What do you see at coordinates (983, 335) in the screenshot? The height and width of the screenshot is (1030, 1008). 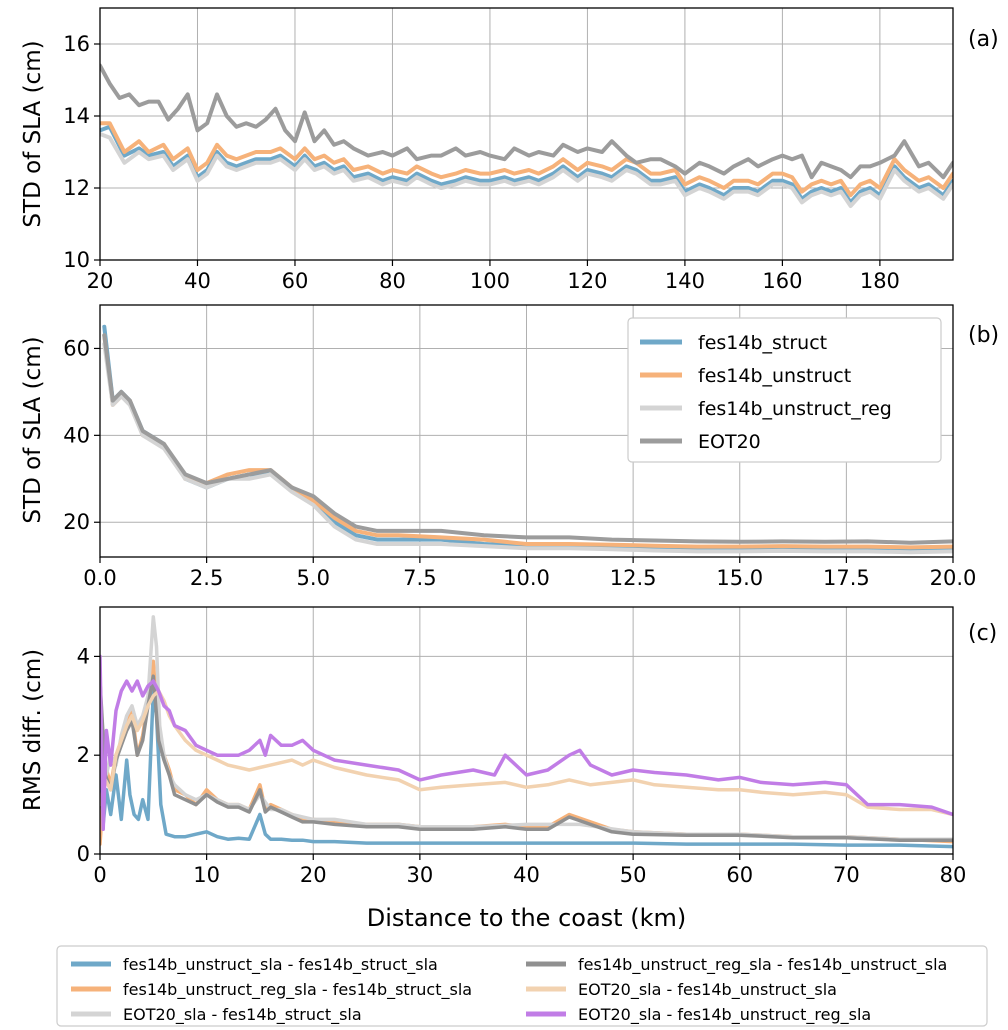 I see `panel-label: (b)` at bounding box center [983, 335].